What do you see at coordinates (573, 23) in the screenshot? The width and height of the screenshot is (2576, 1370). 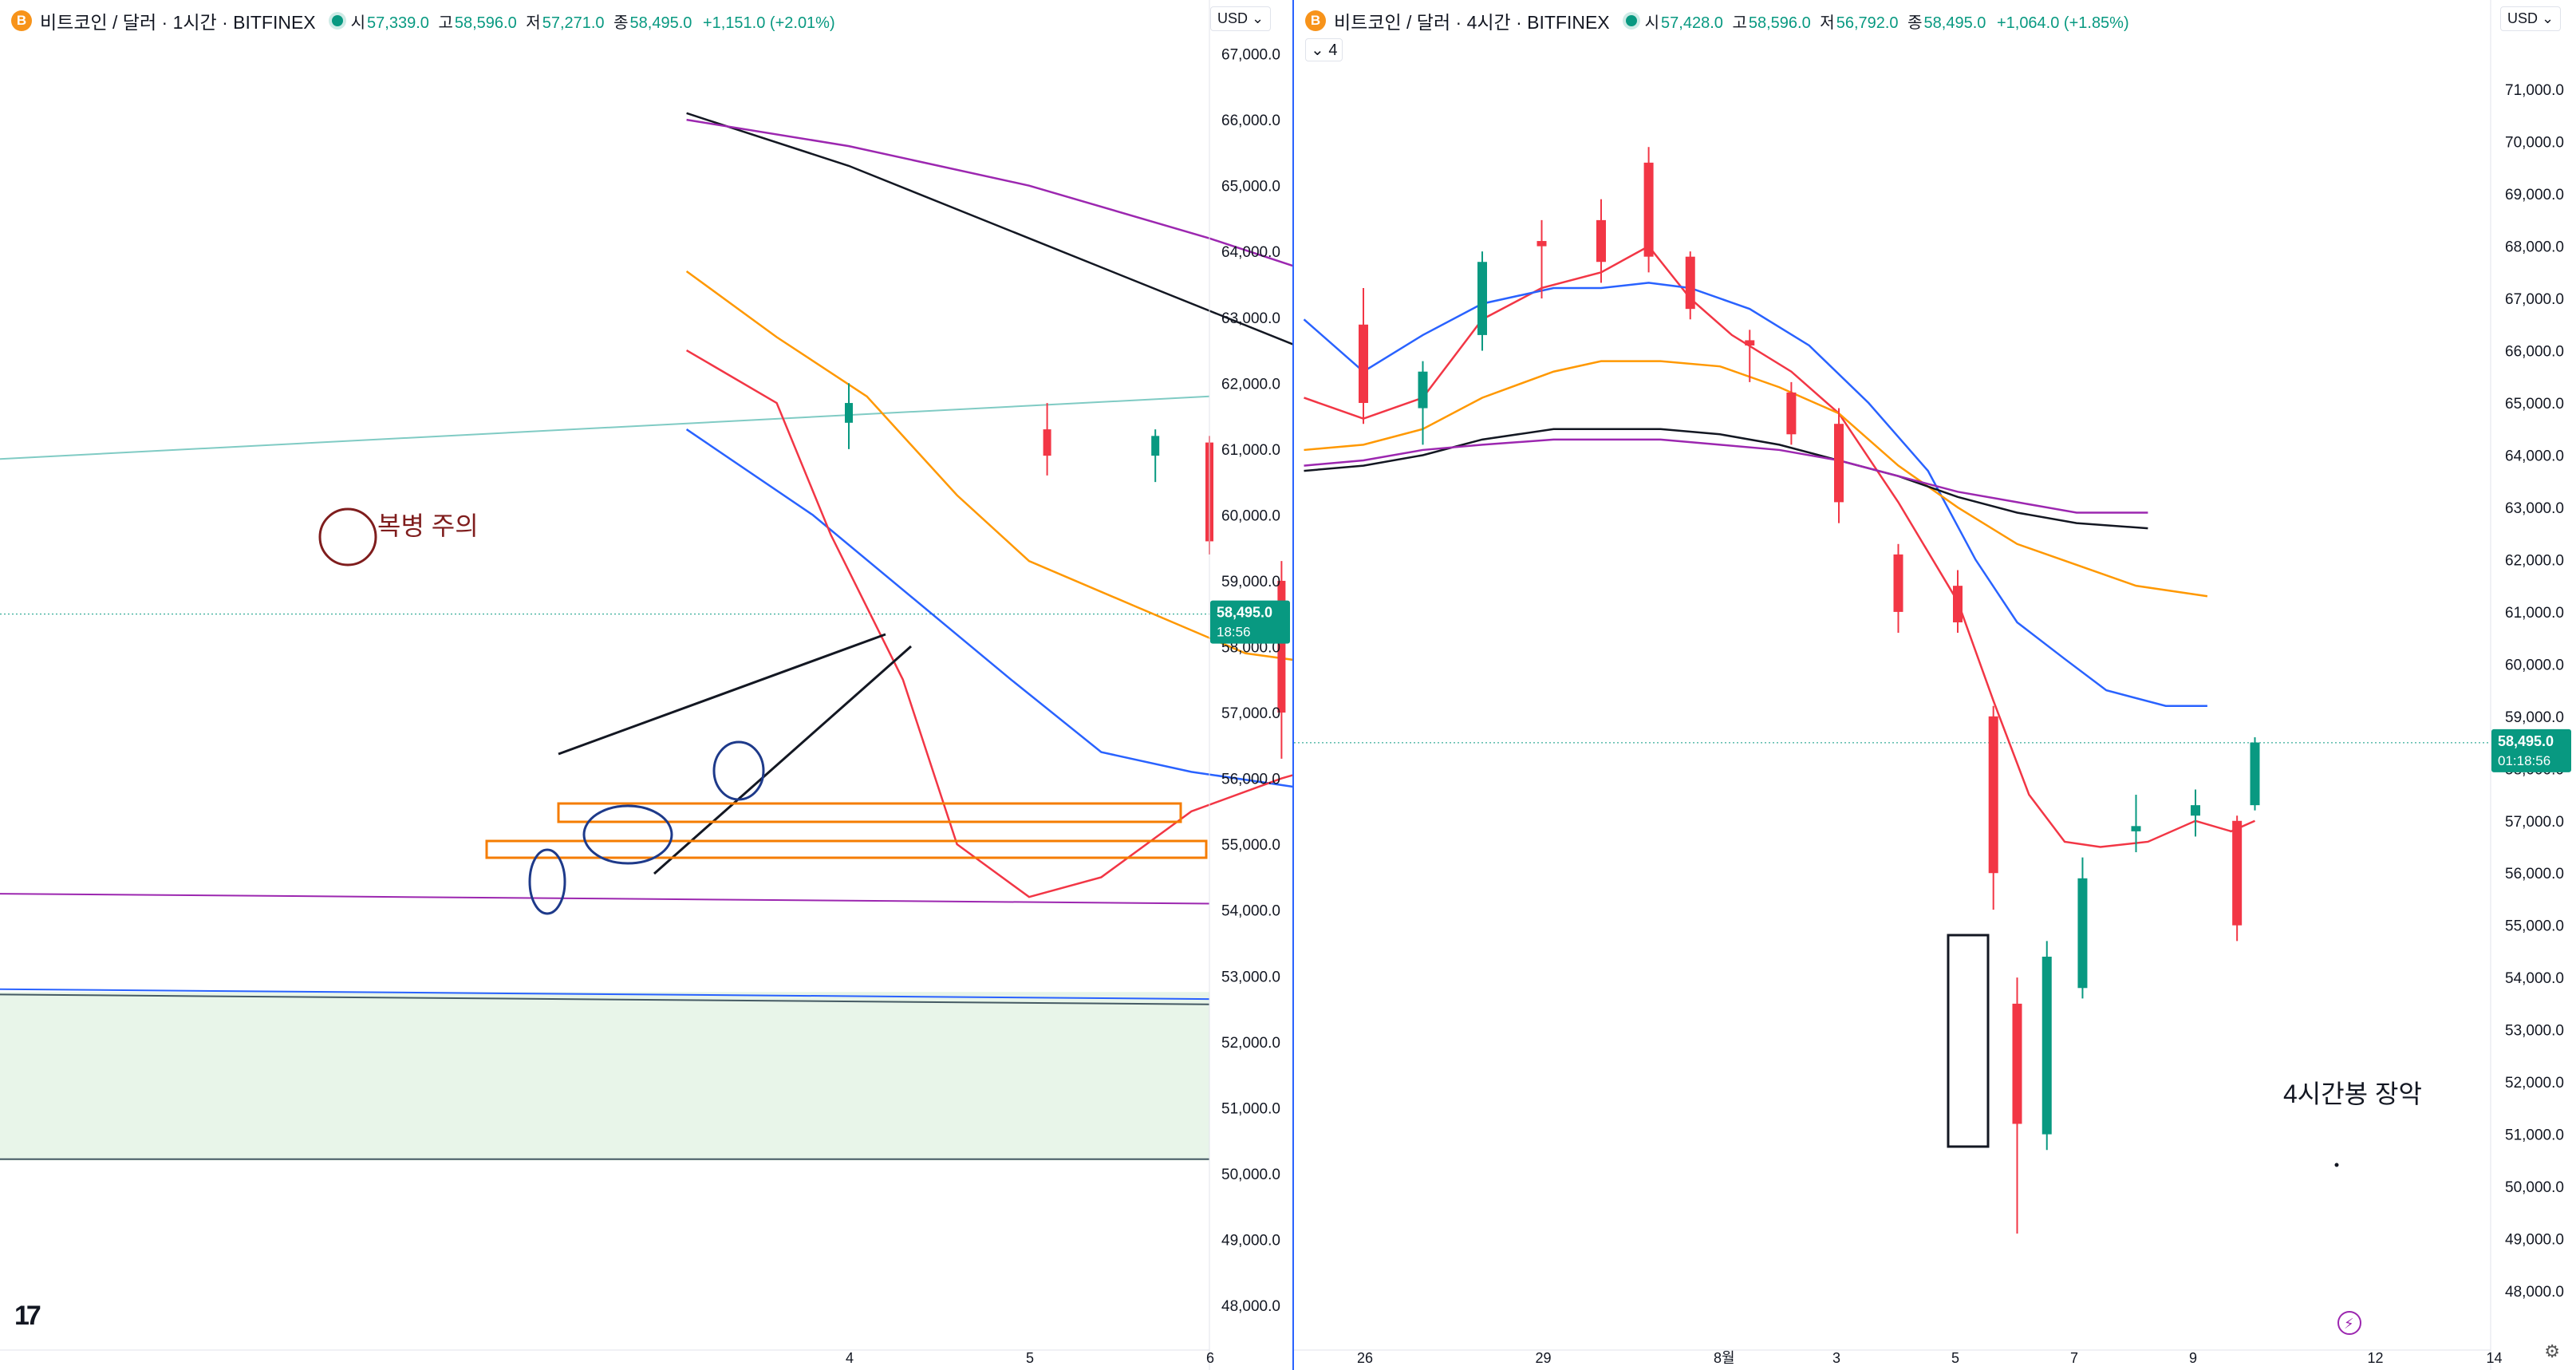 I see `ohlc-low-value: 57,271.0` at bounding box center [573, 23].